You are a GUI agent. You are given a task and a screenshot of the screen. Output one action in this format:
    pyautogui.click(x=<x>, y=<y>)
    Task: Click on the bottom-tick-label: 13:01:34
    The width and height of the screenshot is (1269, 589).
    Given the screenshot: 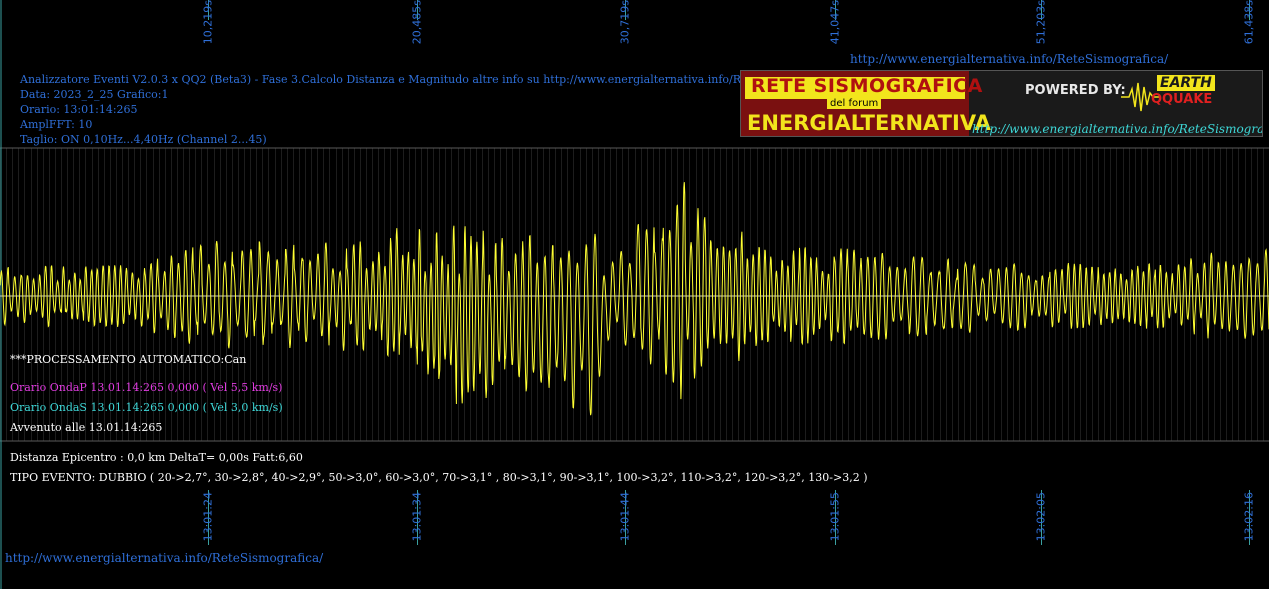 What is the action you would take?
    pyautogui.click(x=417, y=516)
    